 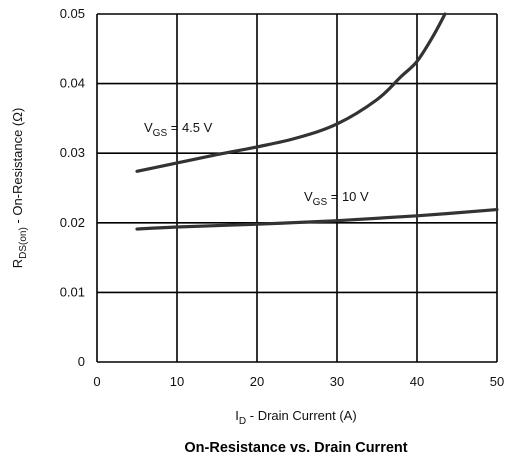 What do you see at coordinates (72, 152) in the screenshot?
I see `y-tick-label: 0.03` at bounding box center [72, 152].